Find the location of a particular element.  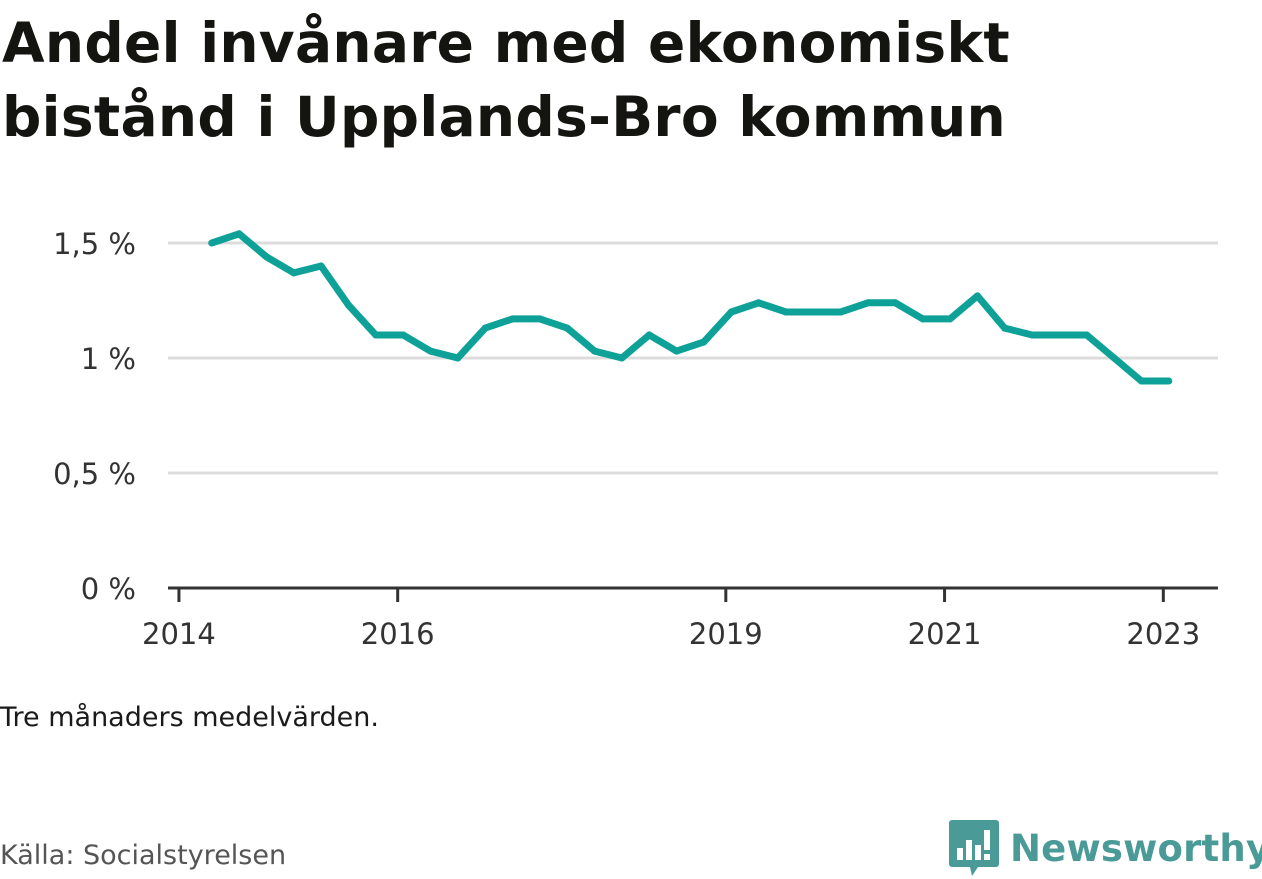

source-text: Källa: Socialstyrelsen is located at coordinates (143, 855).